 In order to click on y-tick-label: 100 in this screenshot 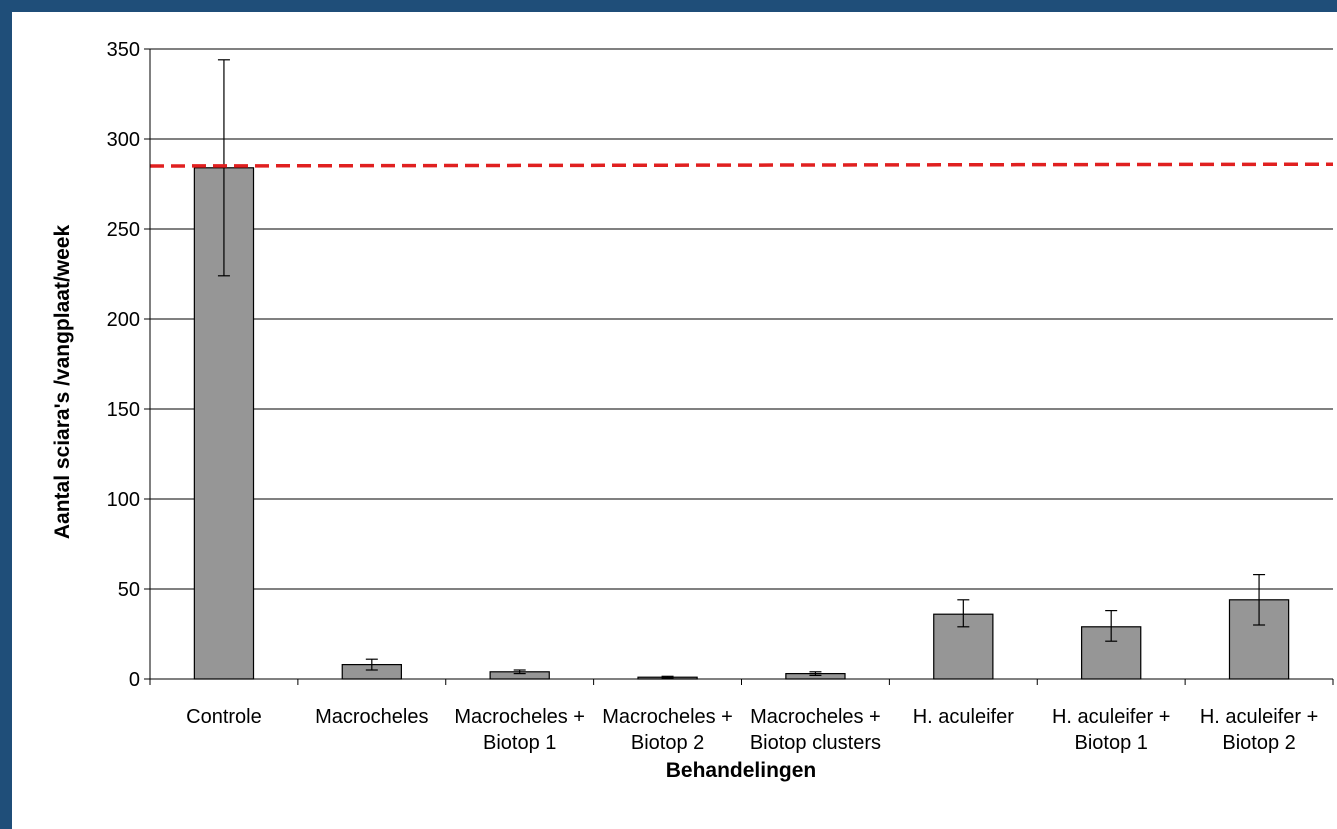, I will do `click(123, 500)`.